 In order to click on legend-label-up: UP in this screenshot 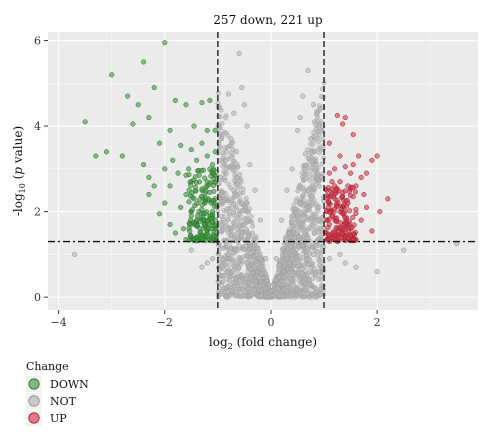, I will do `click(58, 418)`.